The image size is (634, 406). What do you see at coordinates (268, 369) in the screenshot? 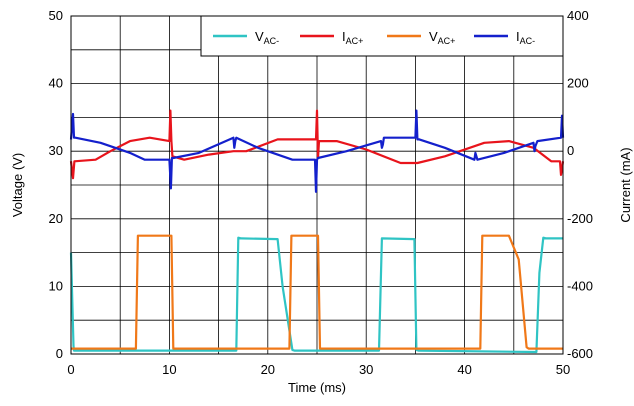
I see `x-tick-label: 20` at bounding box center [268, 369].